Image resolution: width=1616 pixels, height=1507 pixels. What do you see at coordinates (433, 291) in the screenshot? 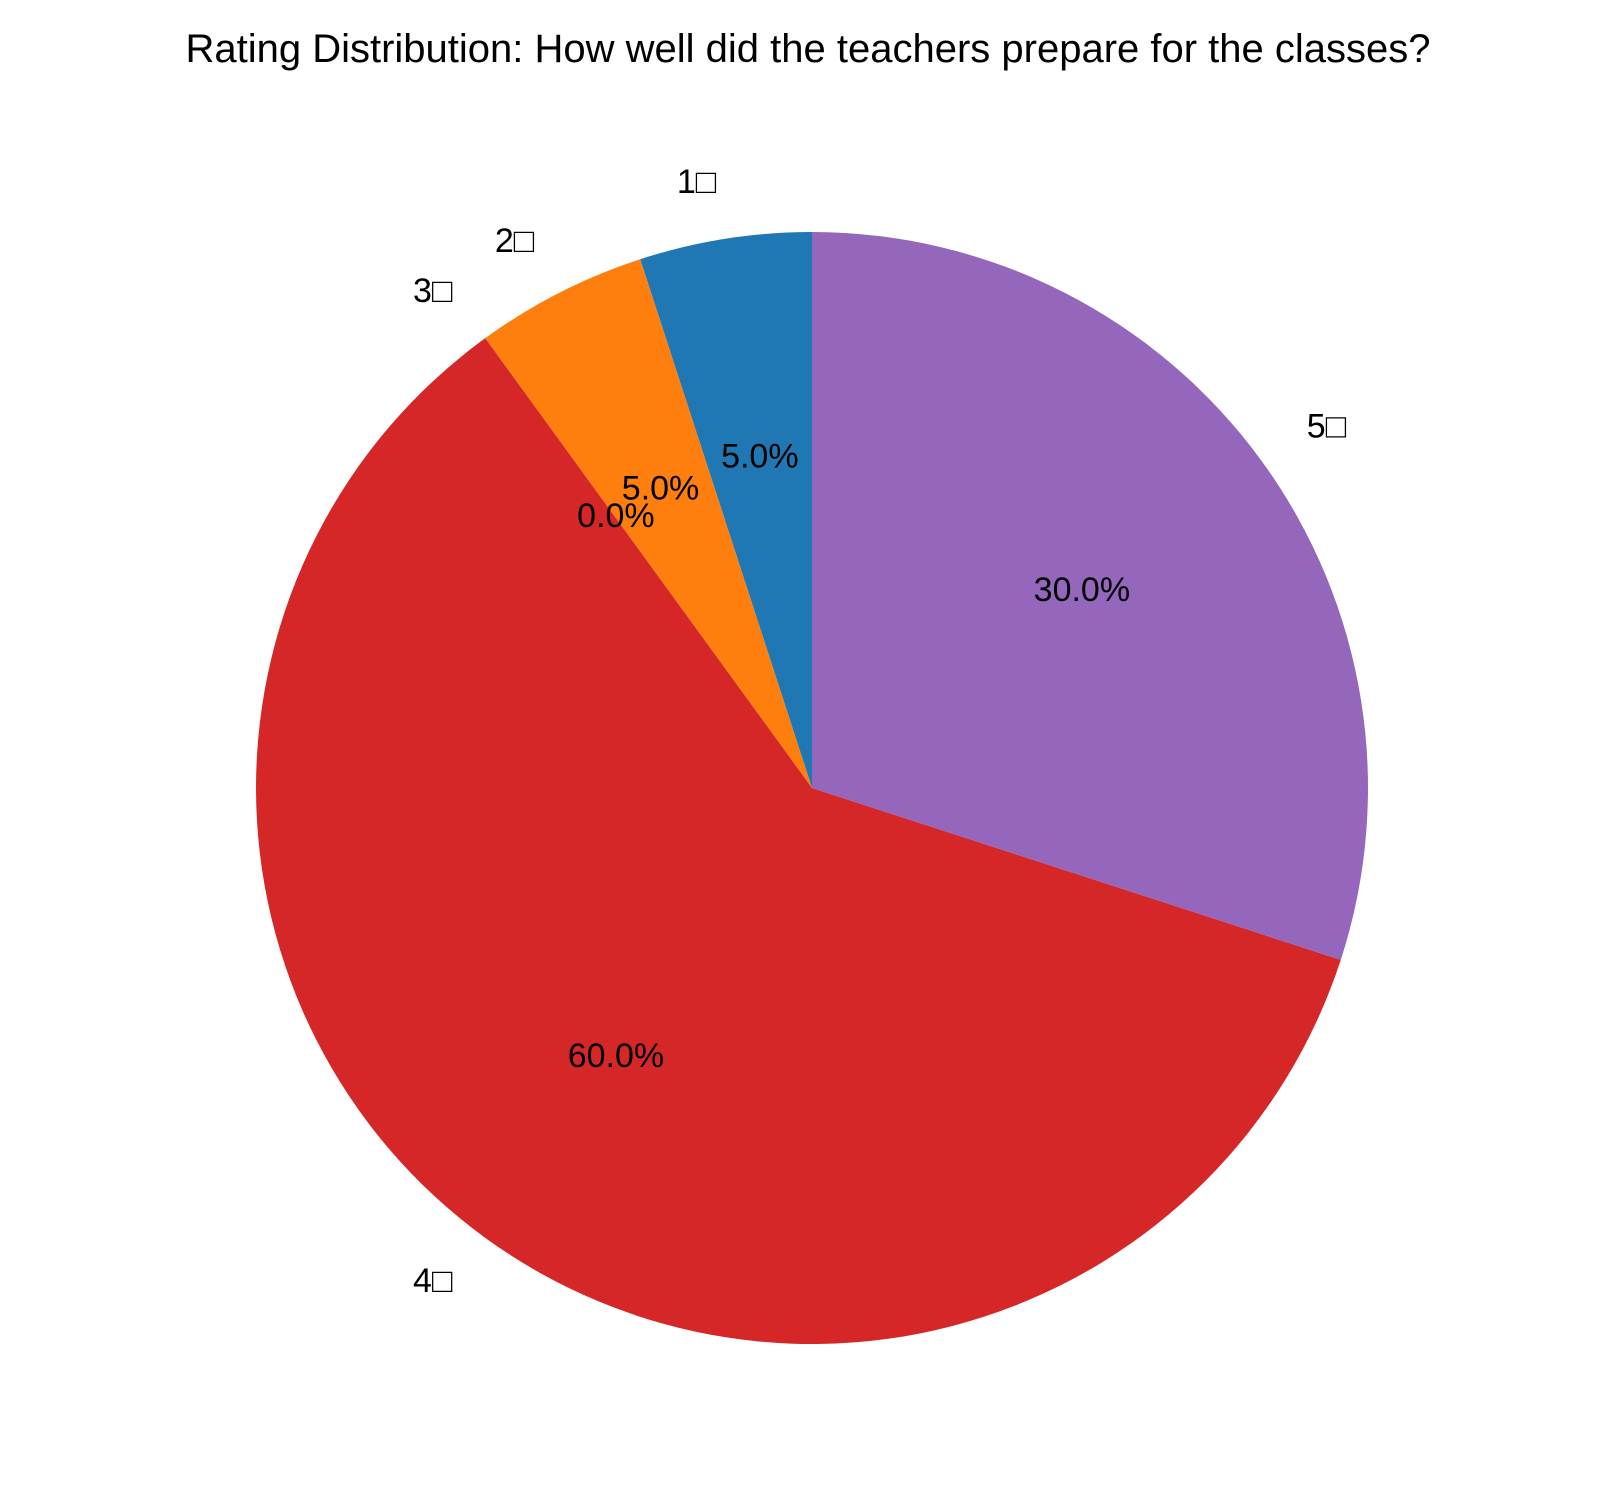
I see `category-label-3: 3□` at bounding box center [433, 291].